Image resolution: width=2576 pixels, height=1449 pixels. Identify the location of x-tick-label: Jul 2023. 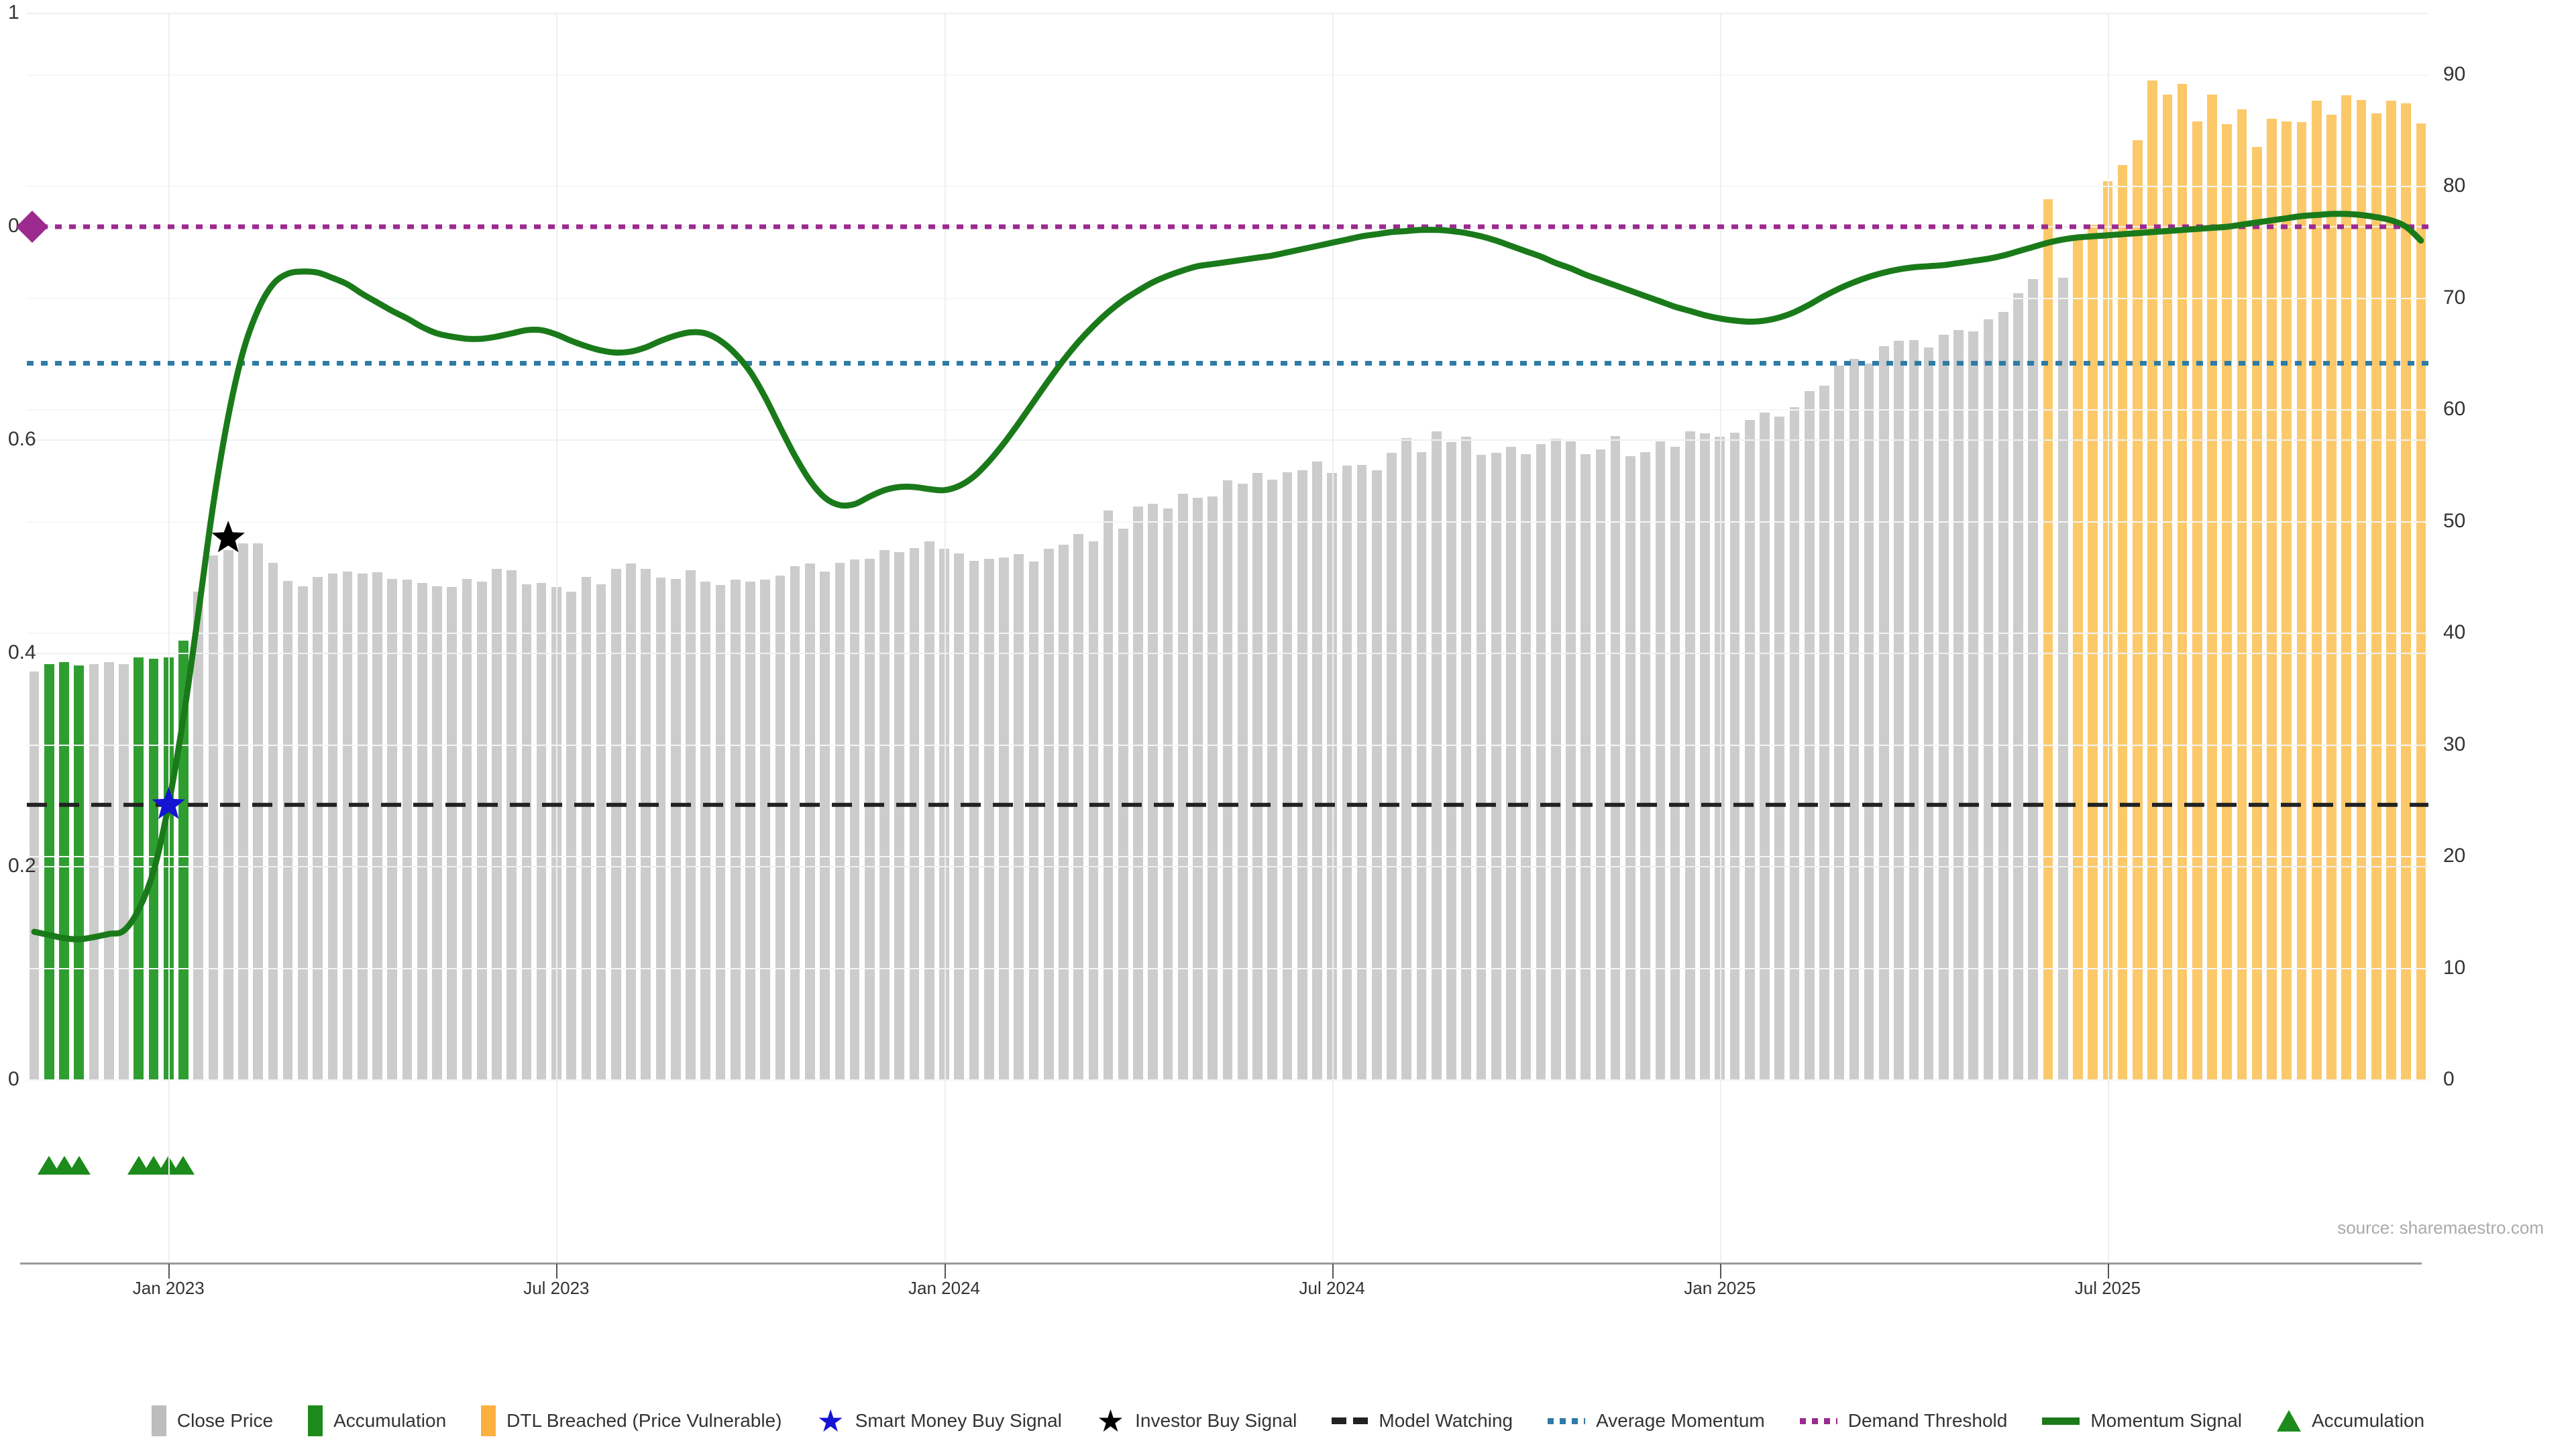
(556, 1288).